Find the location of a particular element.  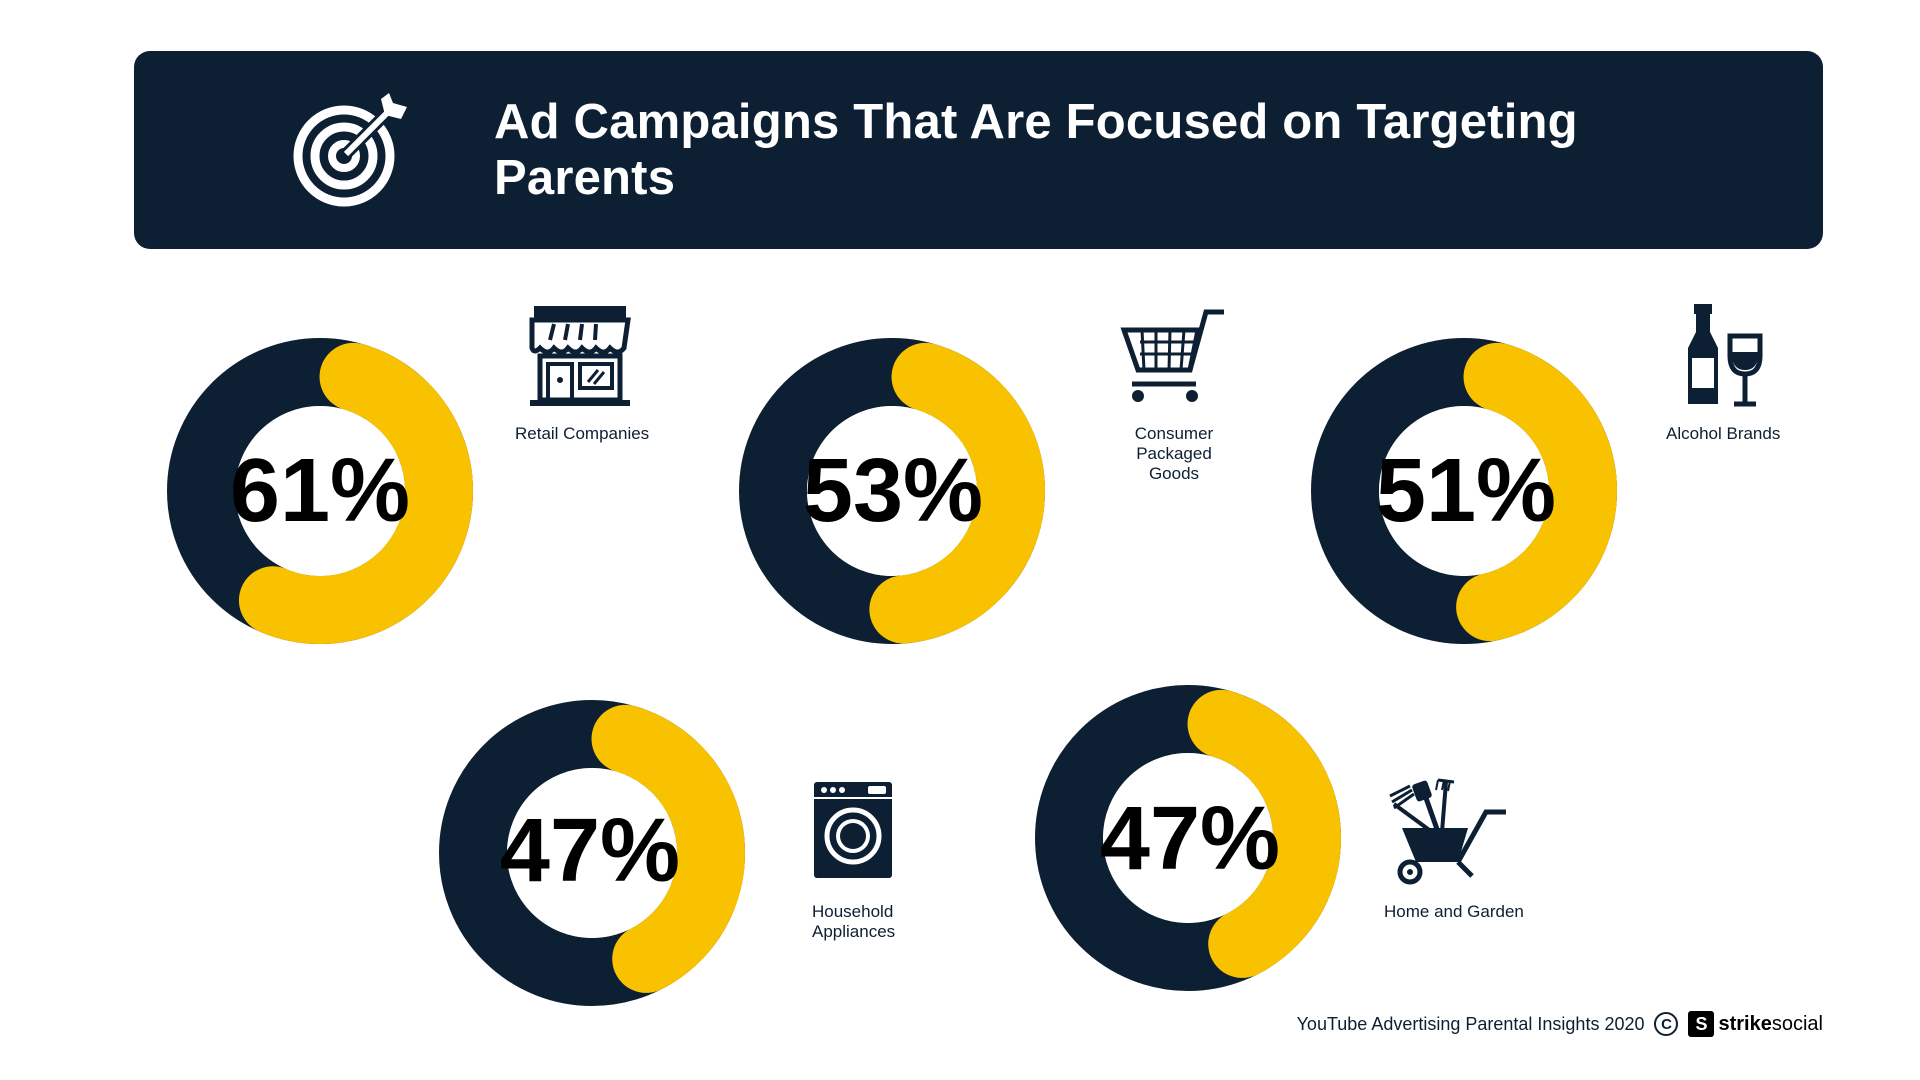

donut-value-arc-cpg is located at coordinates (892, 491).